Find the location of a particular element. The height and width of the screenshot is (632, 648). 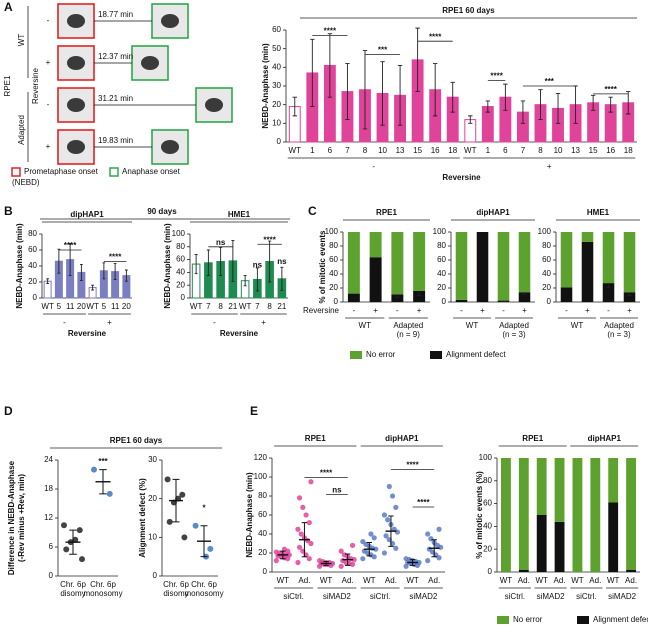

x-tick-label: 13 is located at coordinates (575, 150).